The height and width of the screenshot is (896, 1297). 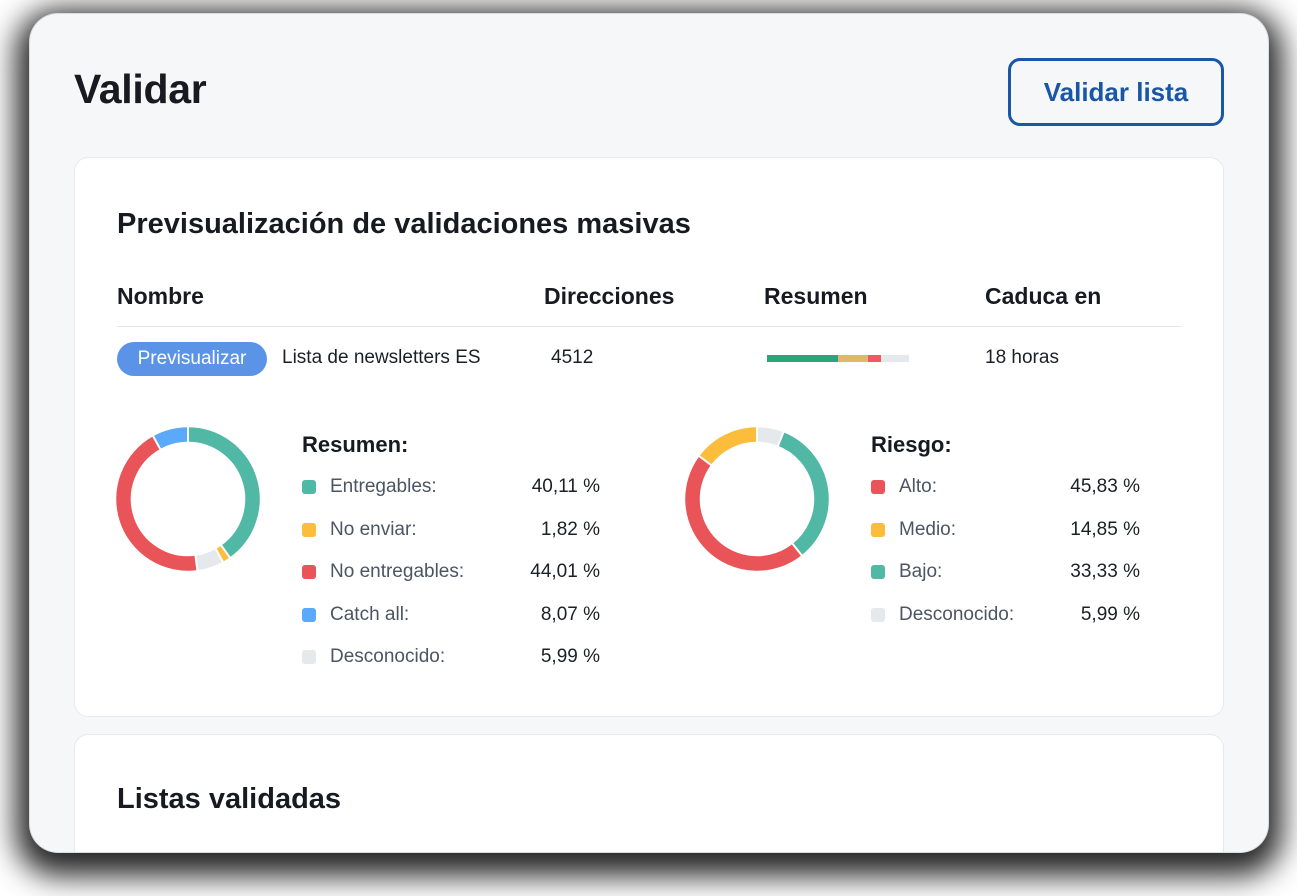 What do you see at coordinates (911, 444) in the screenshot?
I see `risk-legend-title: Riesgo:` at bounding box center [911, 444].